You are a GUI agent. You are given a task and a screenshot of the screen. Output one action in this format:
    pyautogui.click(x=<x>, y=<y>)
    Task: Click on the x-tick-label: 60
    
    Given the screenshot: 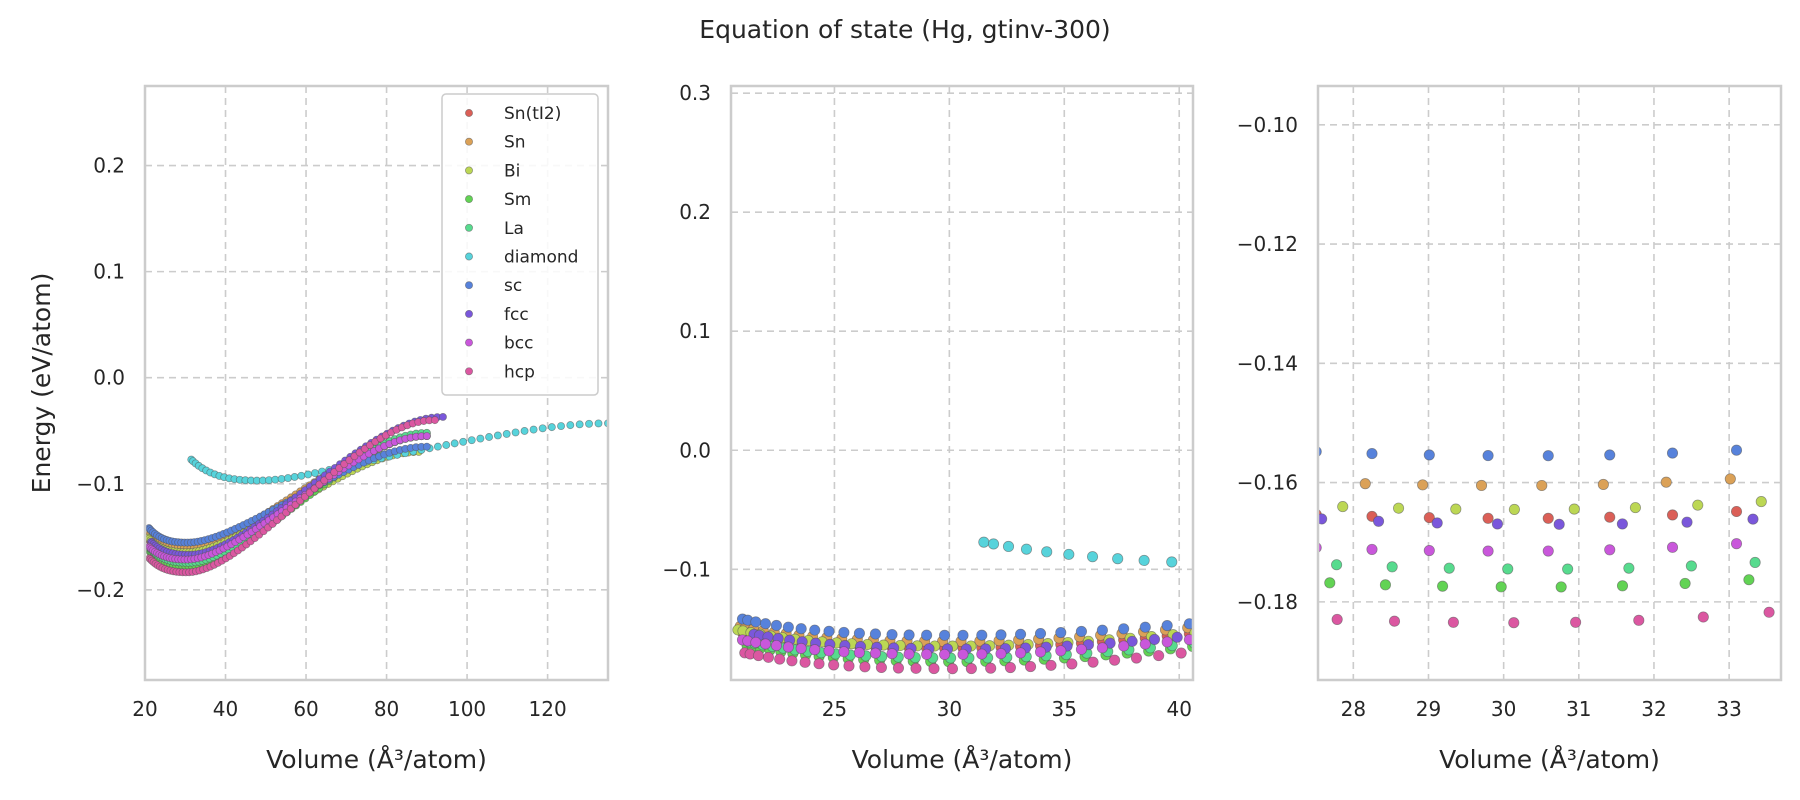 What is the action you would take?
    pyautogui.click(x=305, y=709)
    